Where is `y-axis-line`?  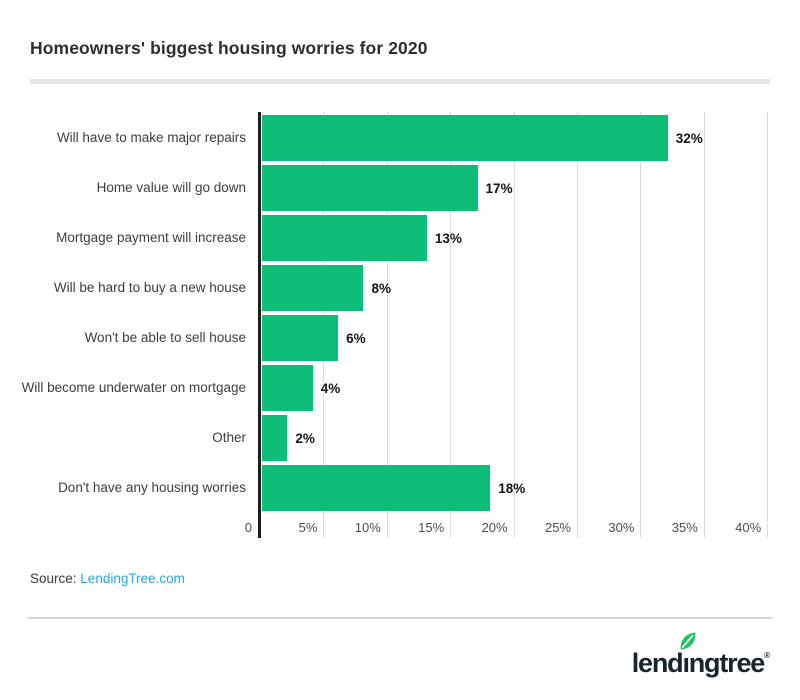 y-axis-line is located at coordinates (259, 325).